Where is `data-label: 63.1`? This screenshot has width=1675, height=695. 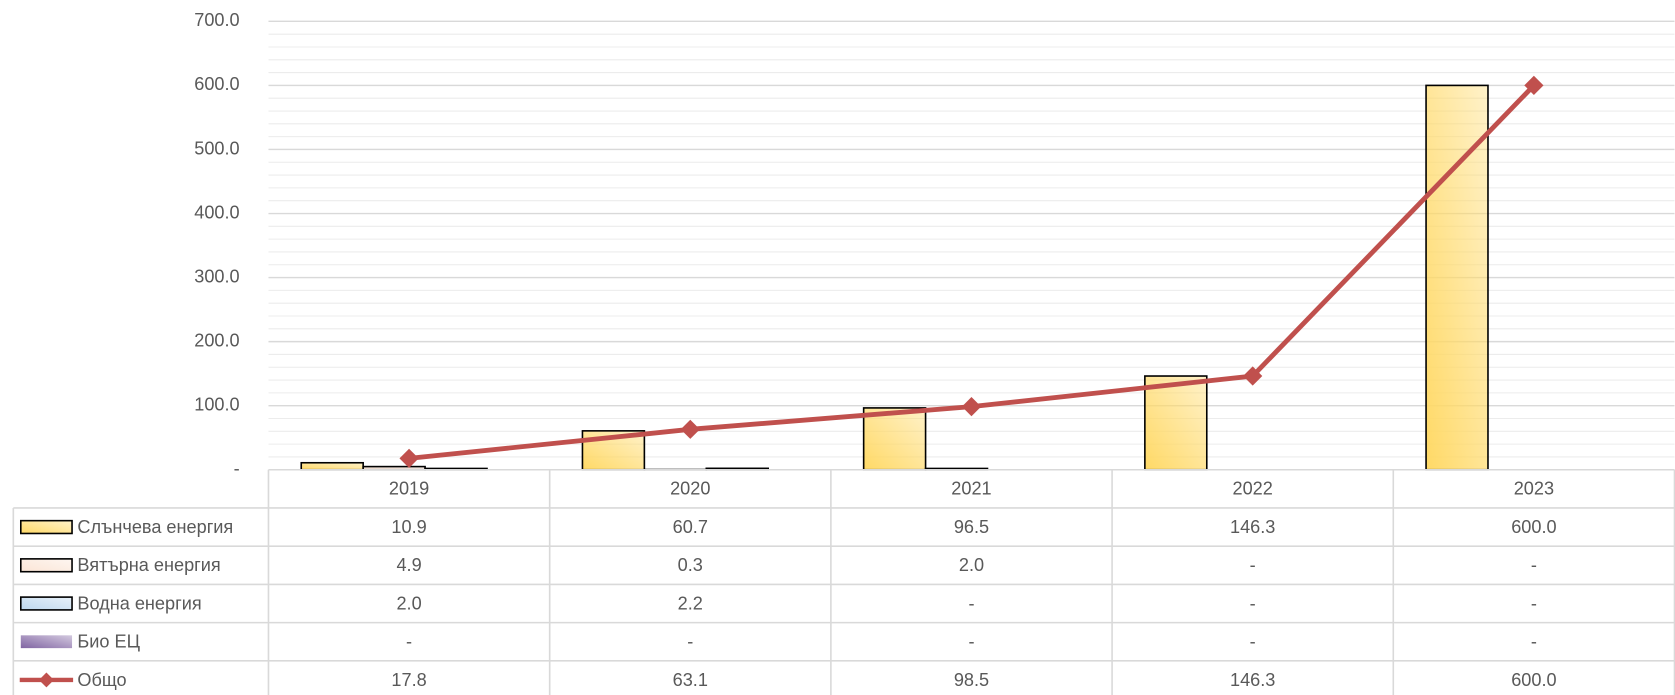 data-label: 63.1 is located at coordinates (690, 680).